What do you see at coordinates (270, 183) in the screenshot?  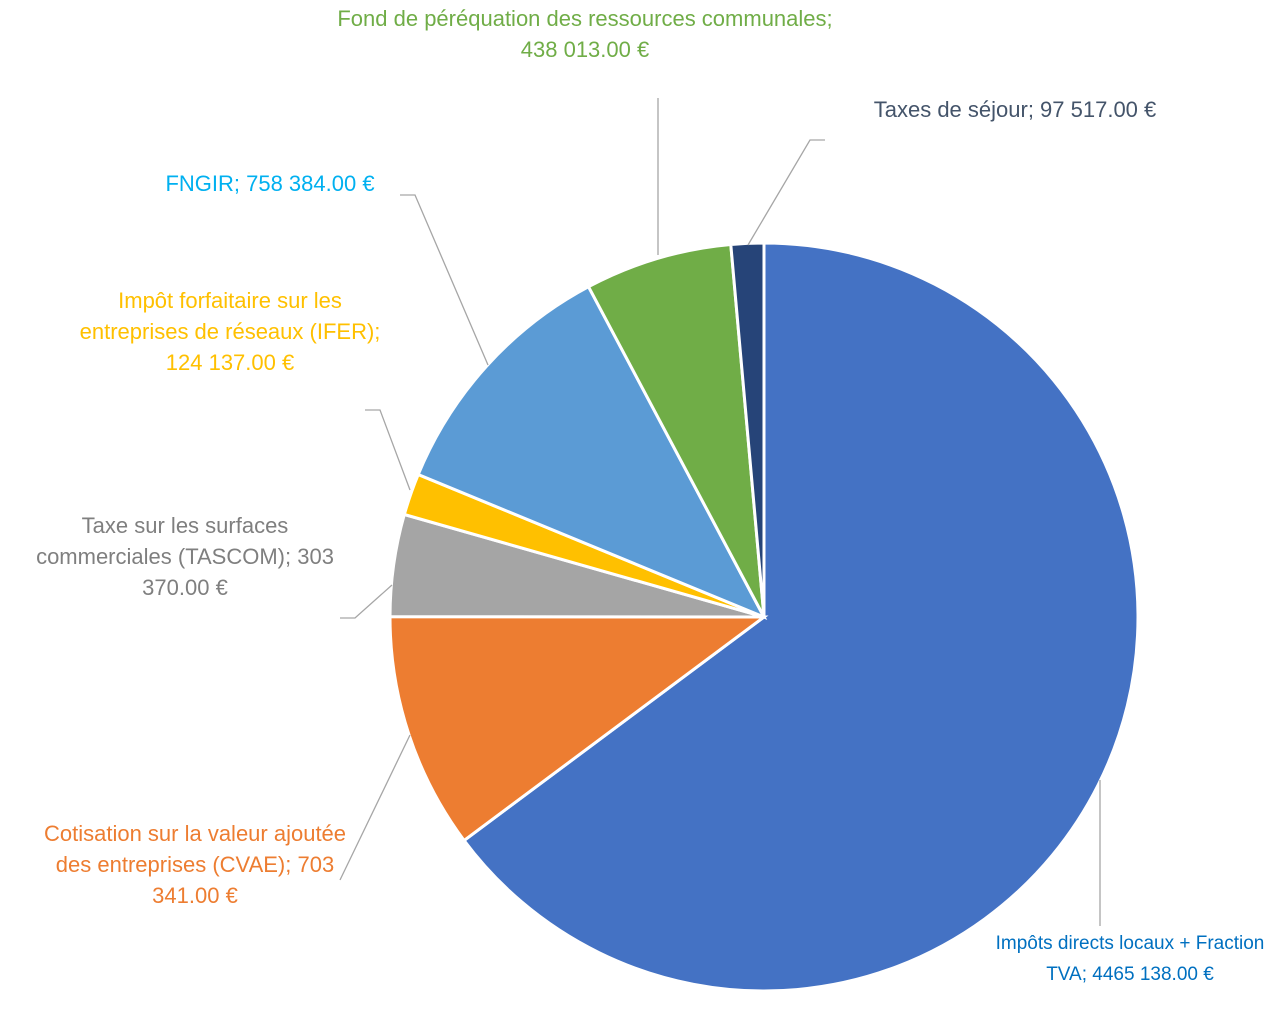 I see `data-label: FNGIR; 758 384.00 €` at bounding box center [270, 183].